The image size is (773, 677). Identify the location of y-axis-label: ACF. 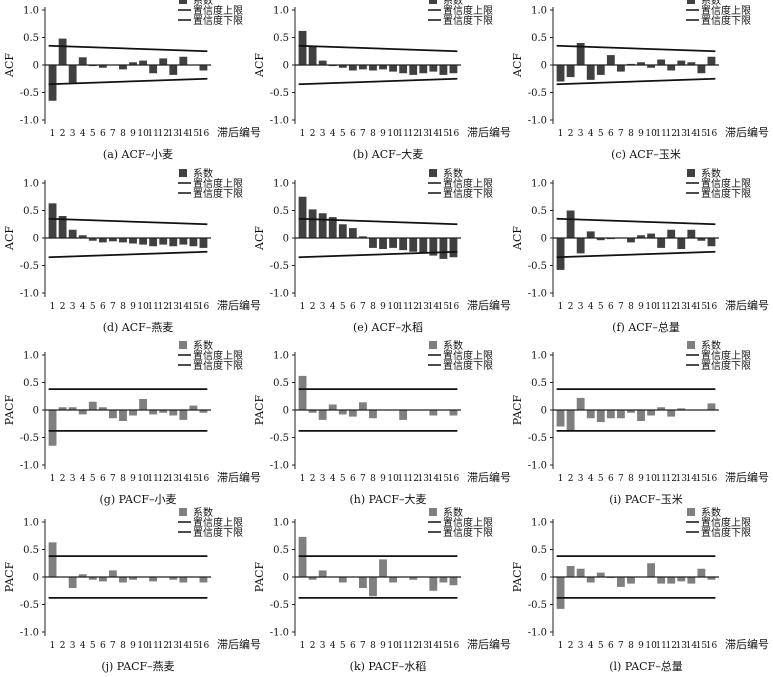
(9, 238).